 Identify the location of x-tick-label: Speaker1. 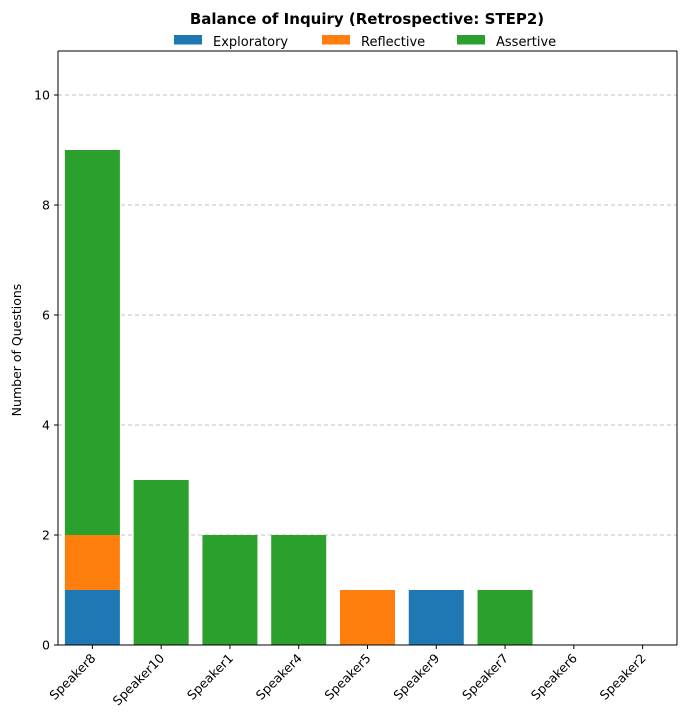
(210, 677).